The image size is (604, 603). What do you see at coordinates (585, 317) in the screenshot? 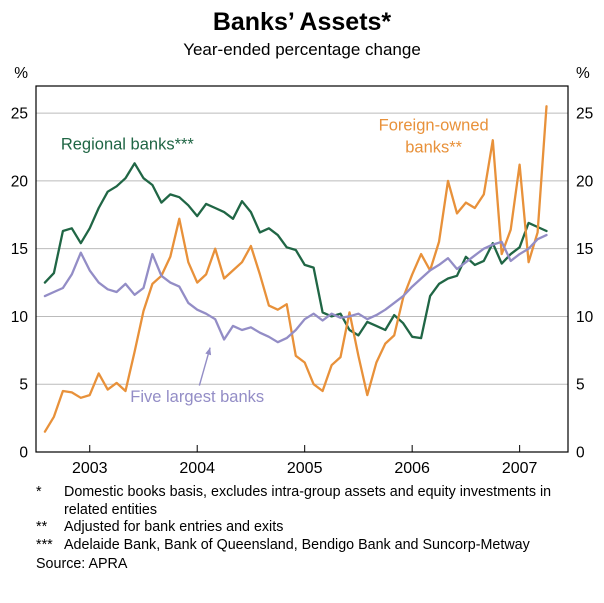
I see `y-axis-tick-label-right: 10` at bounding box center [585, 317].